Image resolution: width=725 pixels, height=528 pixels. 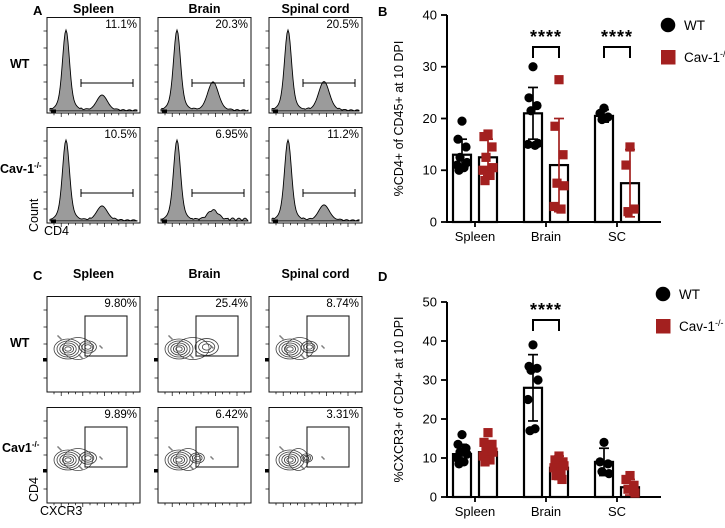 I want to click on gate-percentage: 9.89%, so click(x=120, y=415).